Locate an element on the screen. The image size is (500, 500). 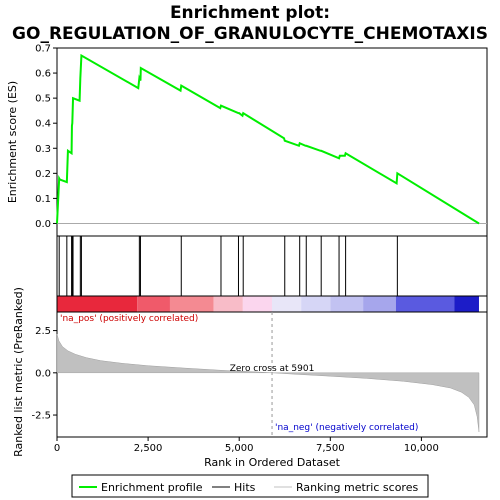
x-tick-label: 0 is located at coordinates (57, 448).